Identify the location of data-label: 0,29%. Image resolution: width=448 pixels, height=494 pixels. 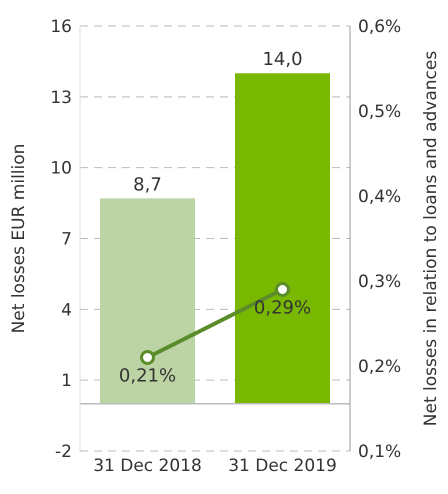
(283, 308).